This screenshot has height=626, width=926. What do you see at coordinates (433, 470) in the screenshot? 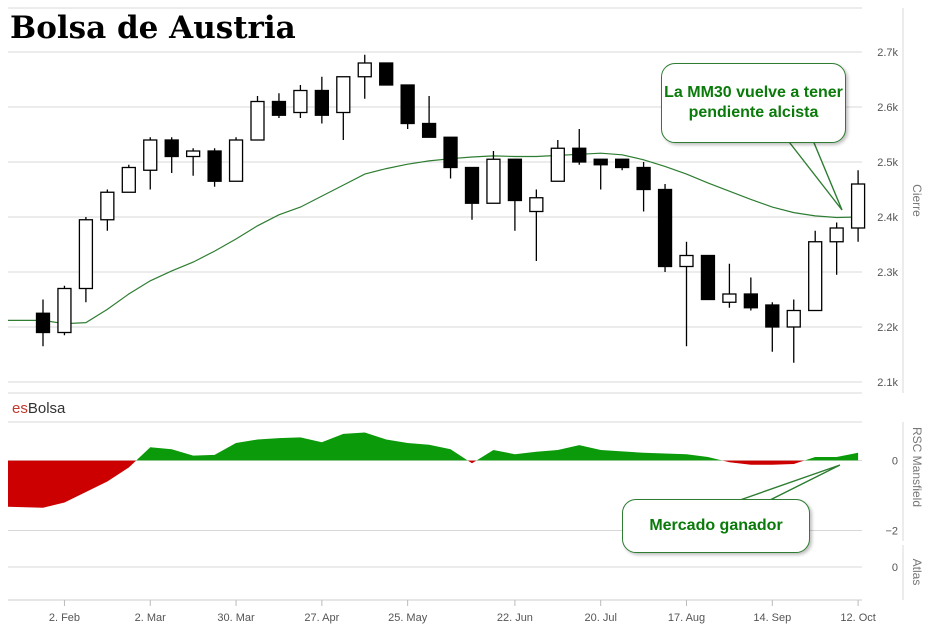
I see `rsc-mansfield-area` at bounding box center [433, 470].